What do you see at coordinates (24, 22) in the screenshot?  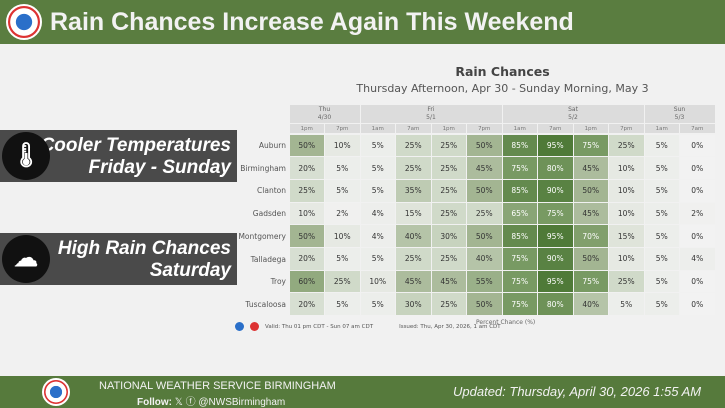 I see `nws-logo` at bounding box center [24, 22].